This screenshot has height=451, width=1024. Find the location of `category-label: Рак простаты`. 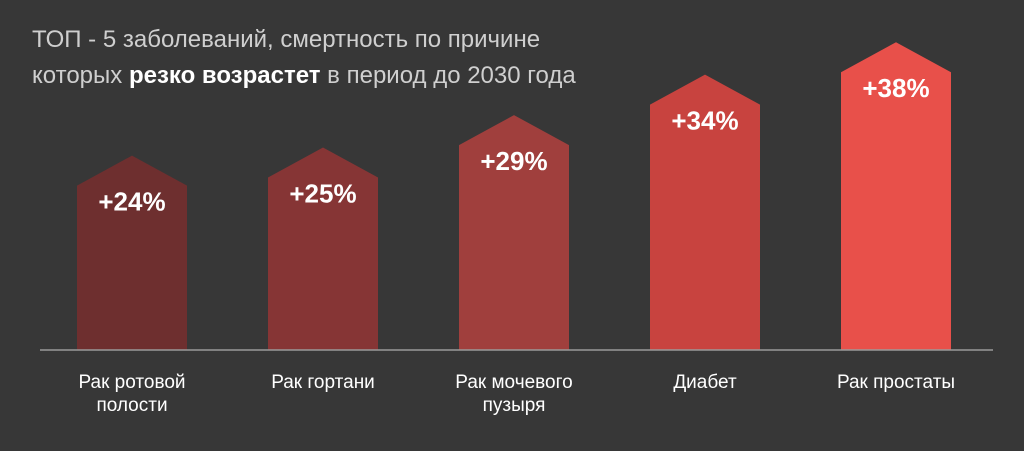

category-label: Рак простаты is located at coordinates (896, 382).